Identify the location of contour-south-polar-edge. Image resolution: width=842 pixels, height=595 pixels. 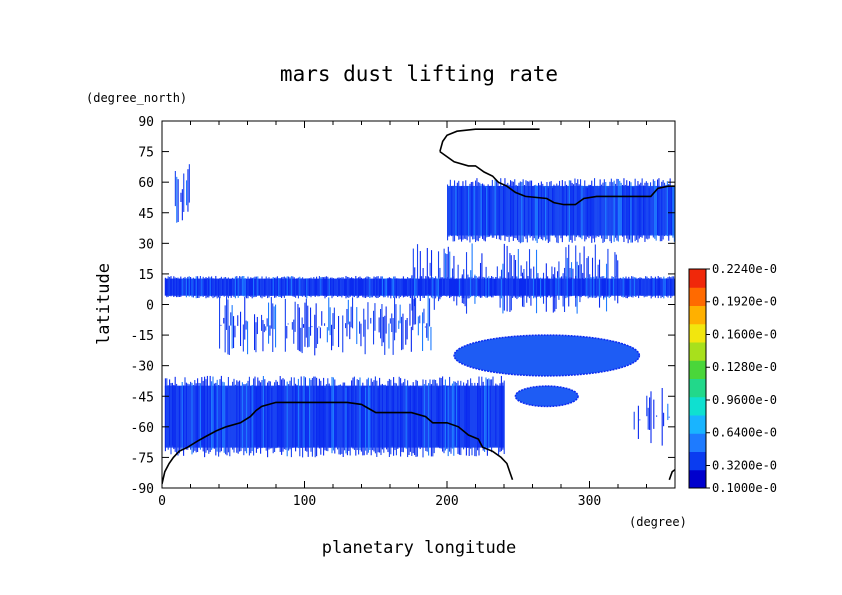
(338, 443).